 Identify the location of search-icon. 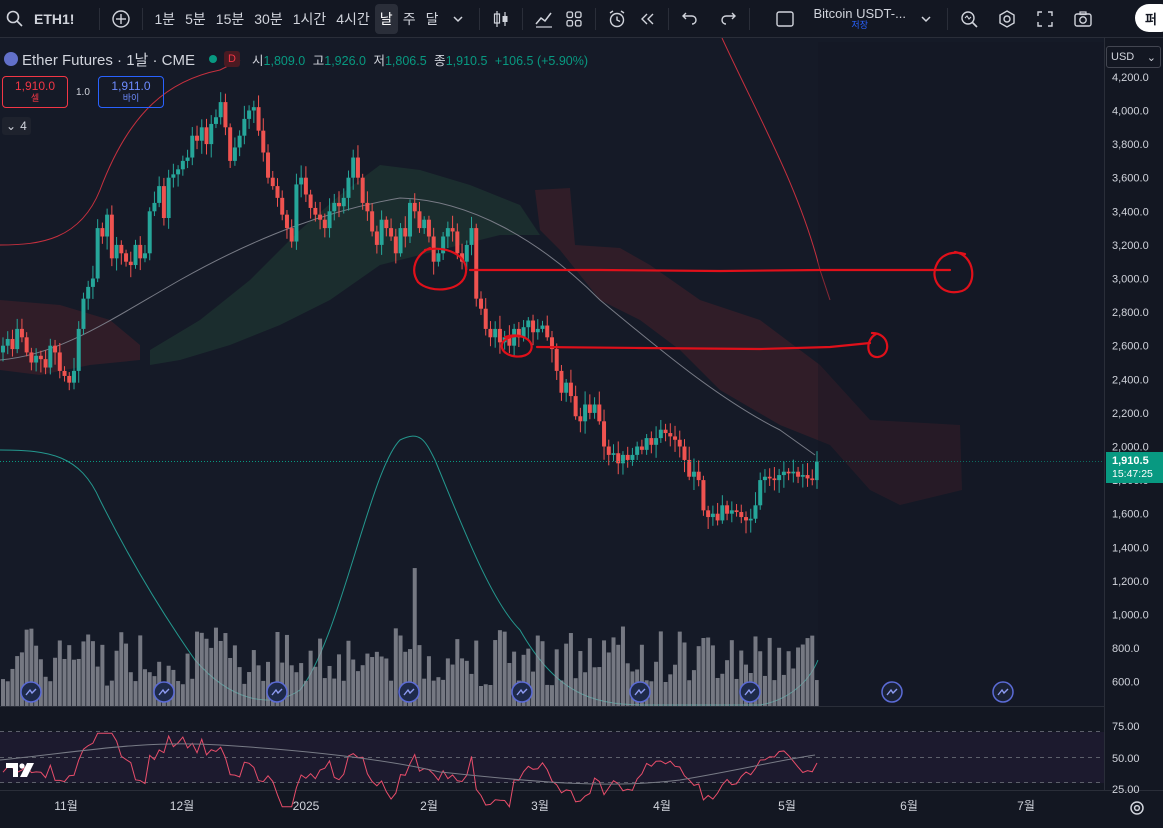
(15, 19).